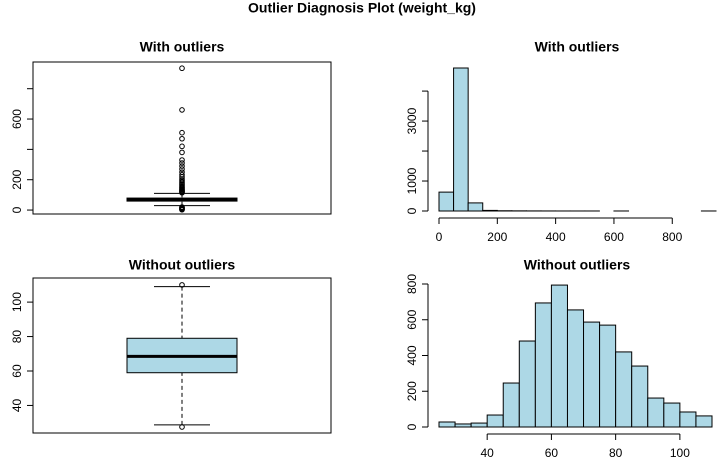  Describe the element at coordinates (616, 453) in the screenshot. I see `x-tick-label: 80` at that location.